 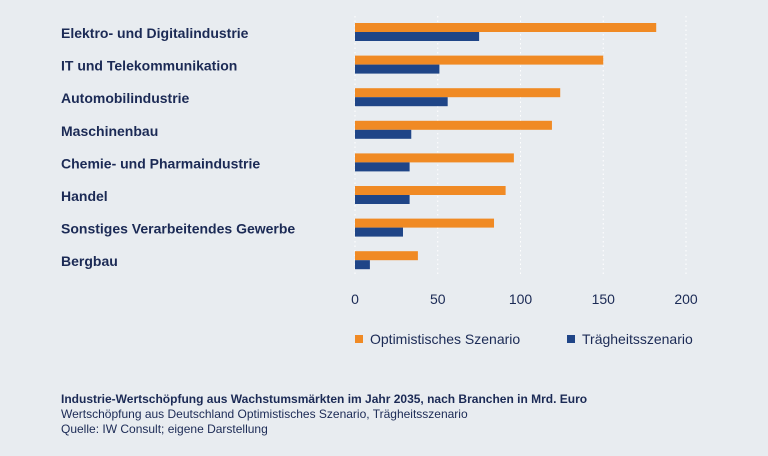 I want to click on x-tick-label: 100, so click(x=521, y=299).